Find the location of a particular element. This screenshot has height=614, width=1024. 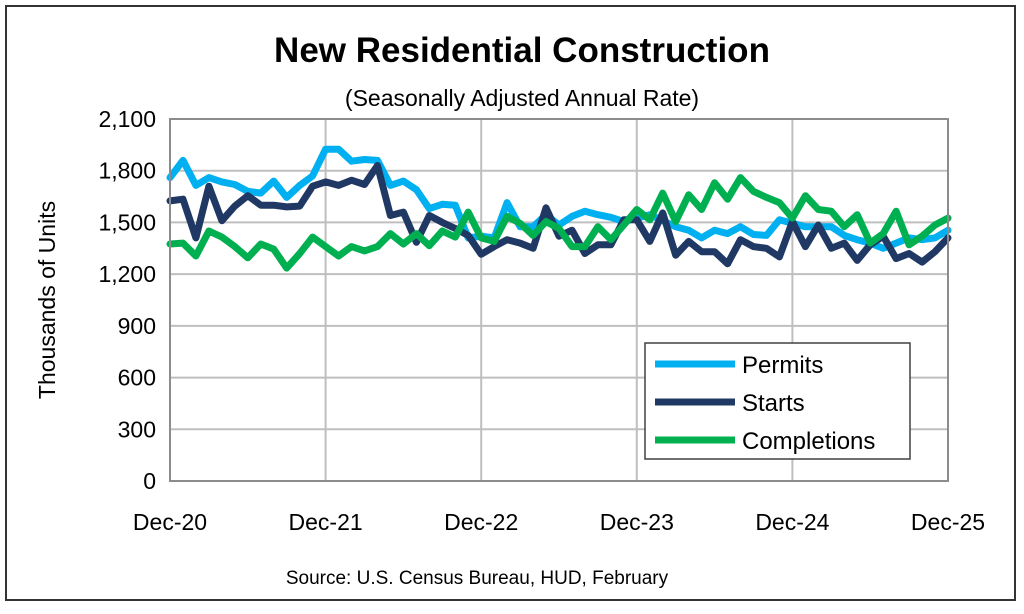

series-line-starts is located at coordinates (559, 215).